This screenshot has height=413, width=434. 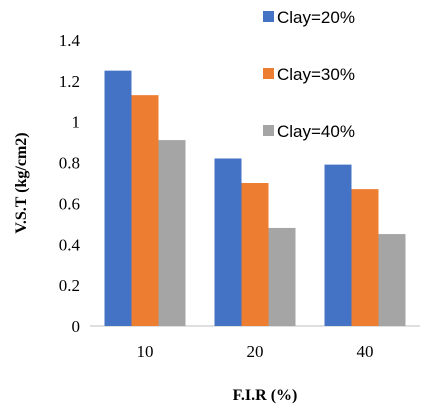 I want to click on bar-clay-20--10, so click(x=118, y=198).